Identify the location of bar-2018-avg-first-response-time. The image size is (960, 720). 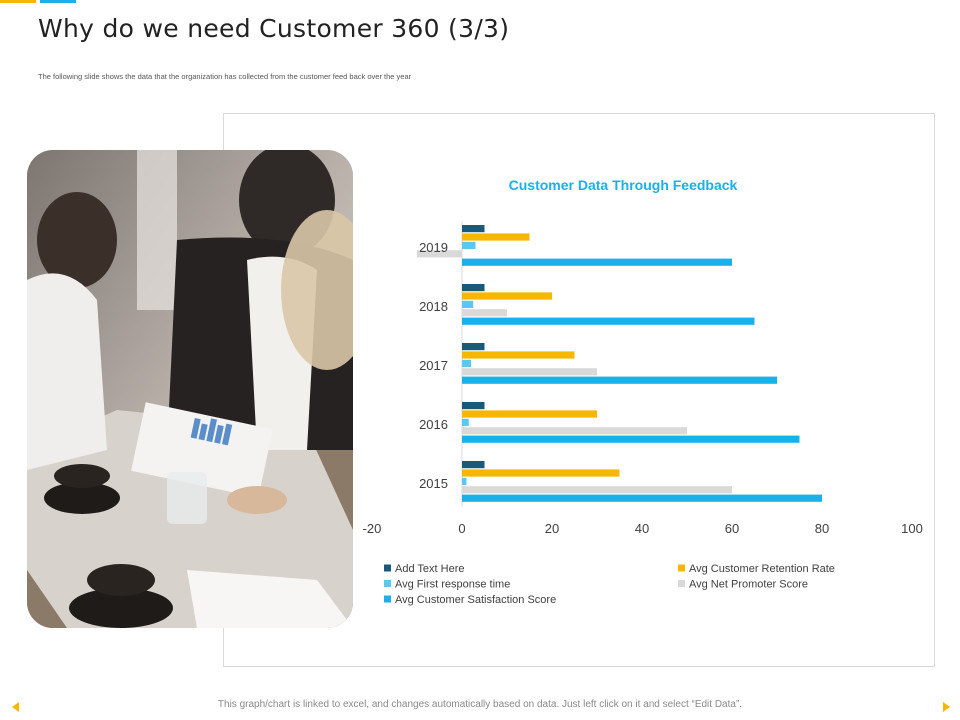
(468, 304).